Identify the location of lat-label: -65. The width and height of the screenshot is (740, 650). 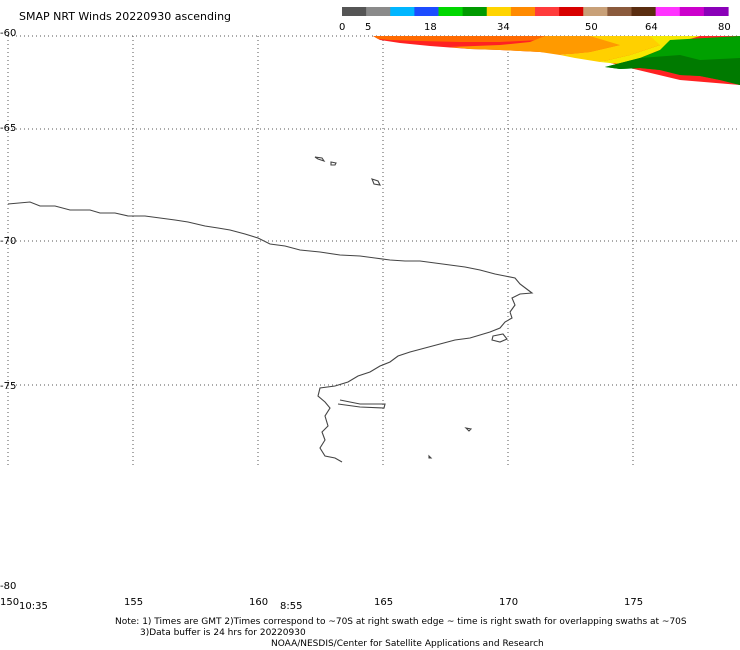
(8, 128).